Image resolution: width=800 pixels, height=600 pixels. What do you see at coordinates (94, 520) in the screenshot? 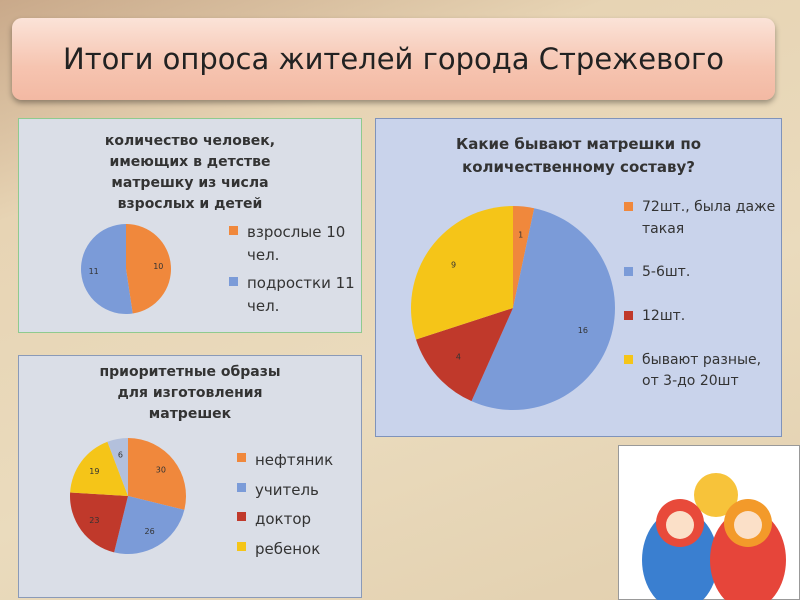
I see `data-label: 23` at bounding box center [94, 520].